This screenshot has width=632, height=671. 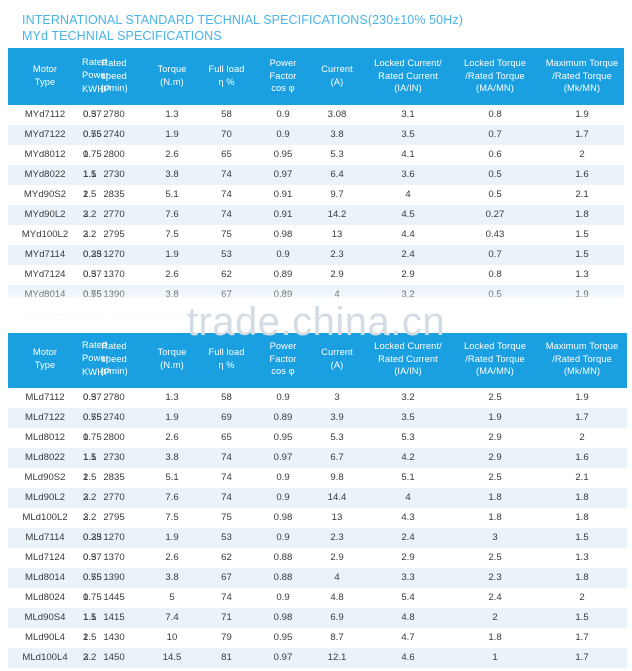 I want to click on cell-maximum-torque: 1.7, so click(x=582, y=657).